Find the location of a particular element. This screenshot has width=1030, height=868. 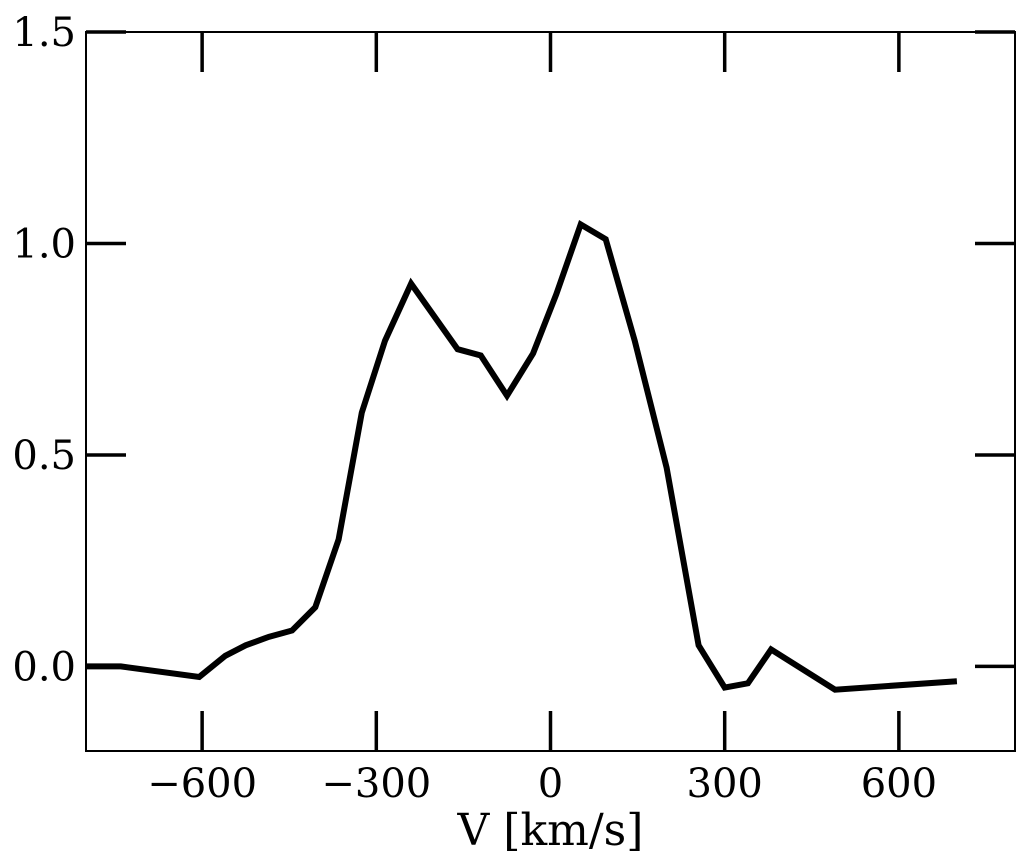

x-axis-label: V [km/s] is located at coordinates (550, 830).